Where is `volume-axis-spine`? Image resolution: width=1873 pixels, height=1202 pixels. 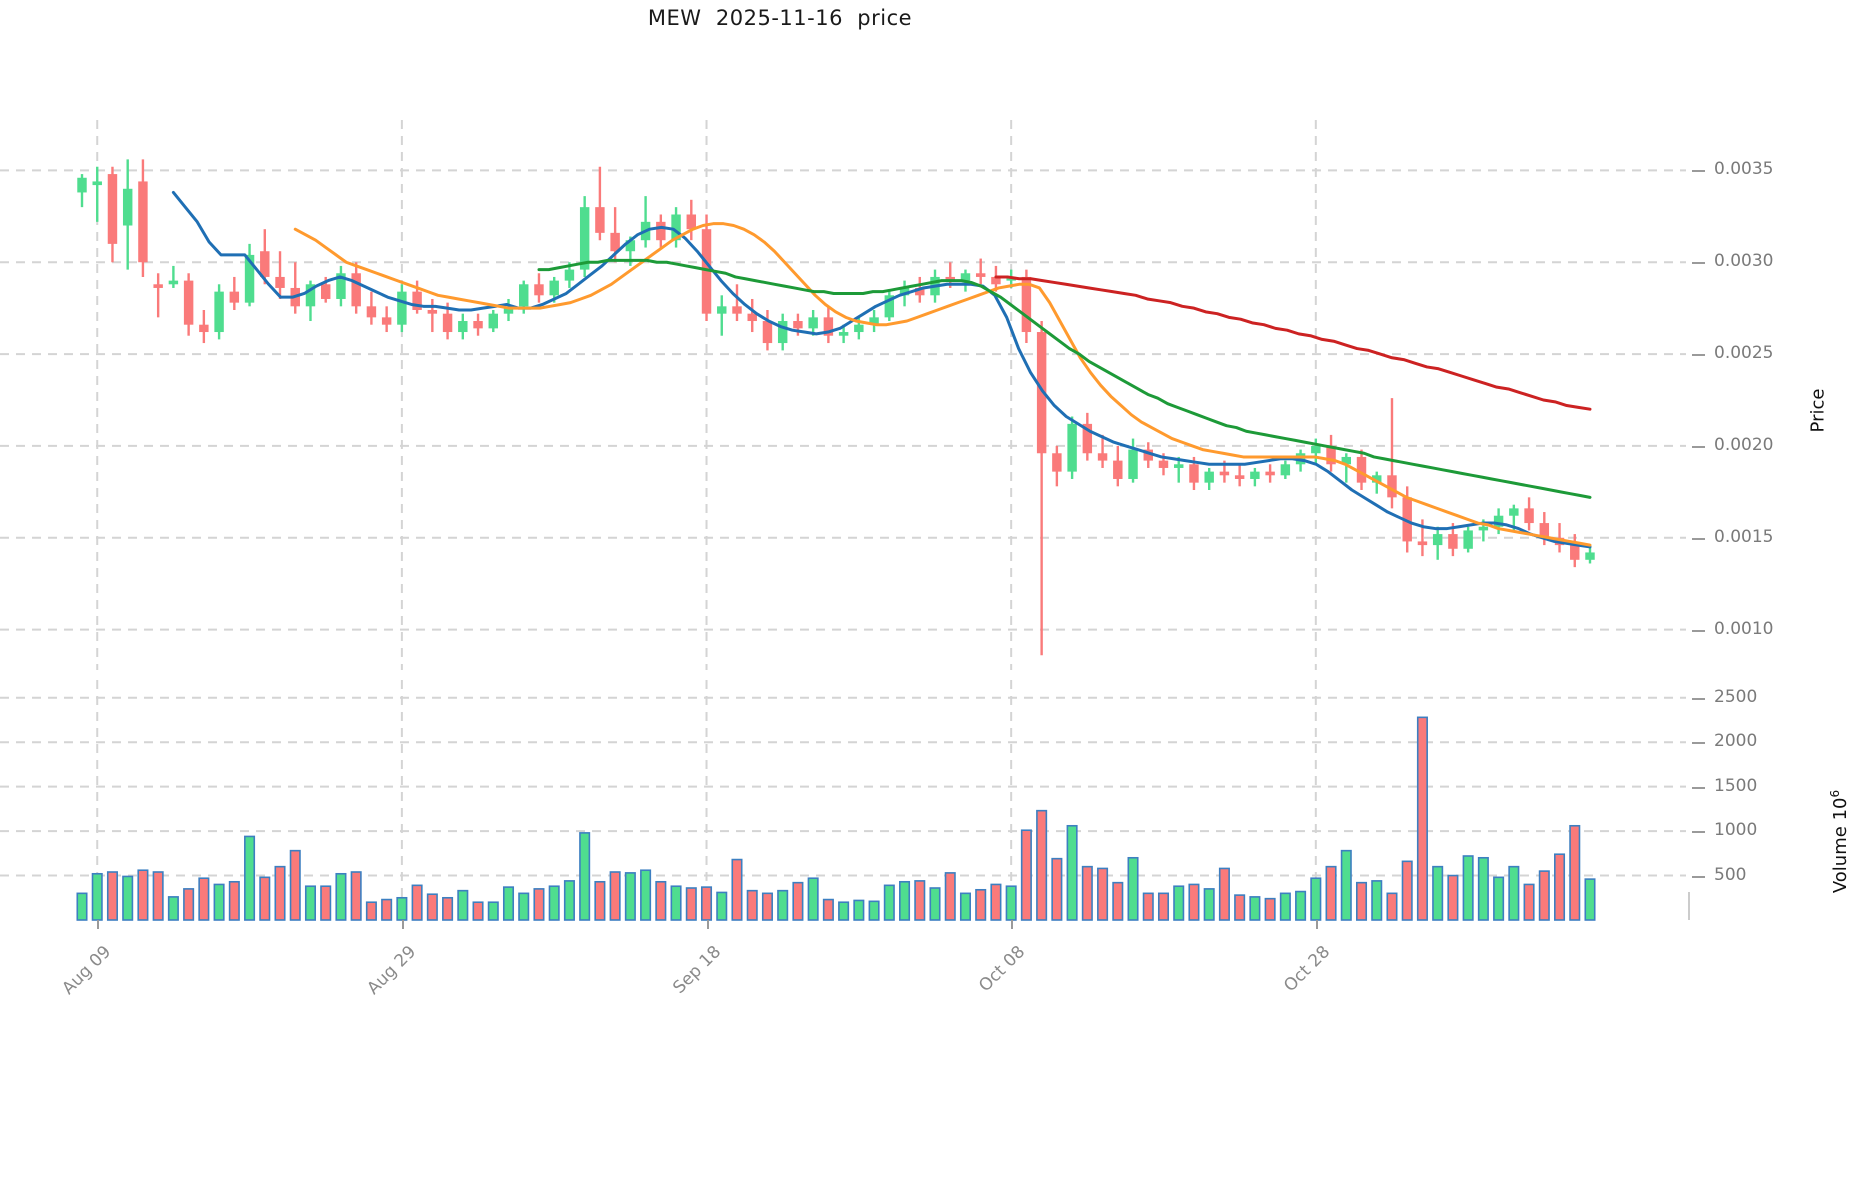
volume-axis-spine is located at coordinates (1689, 906).